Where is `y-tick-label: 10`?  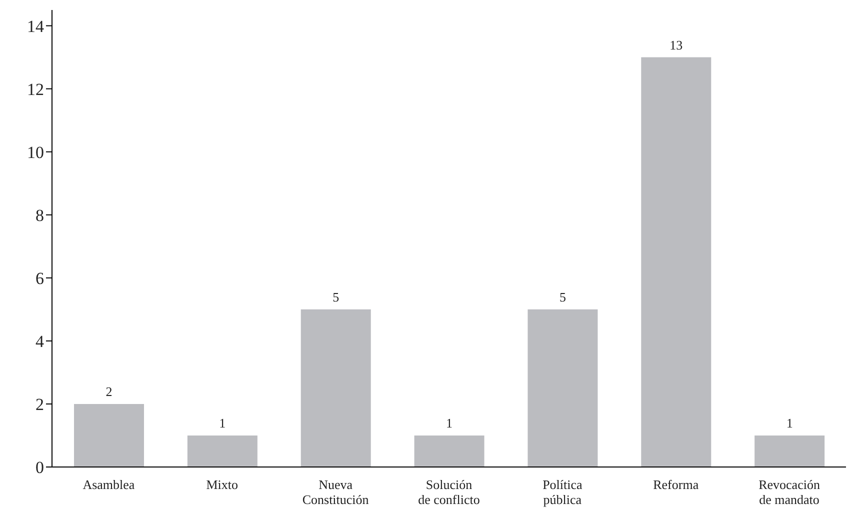 y-tick-label: 10 is located at coordinates (35, 152).